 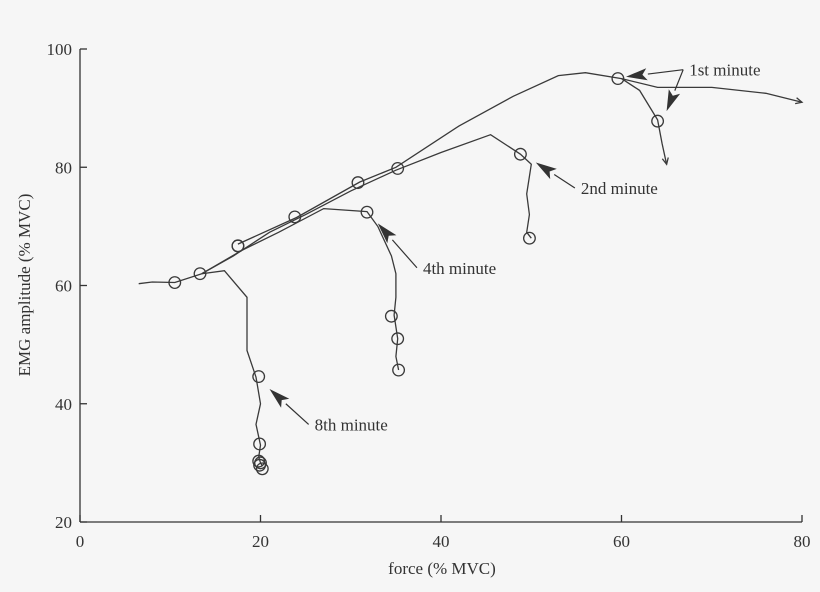 What do you see at coordinates (724, 70) in the screenshot?
I see `annotation-label: 1st minute` at bounding box center [724, 70].